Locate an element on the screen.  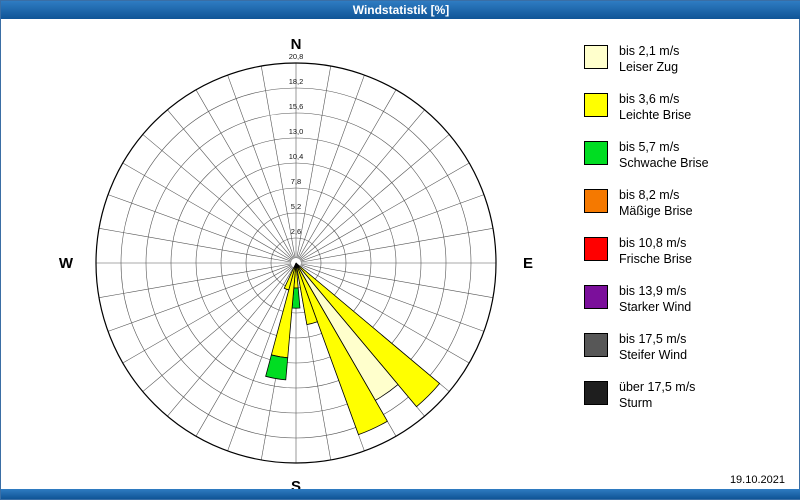
legend-item-leichte_brise: bis 3,6 m/s Leichte Brise is located at coordinates (646, 107).